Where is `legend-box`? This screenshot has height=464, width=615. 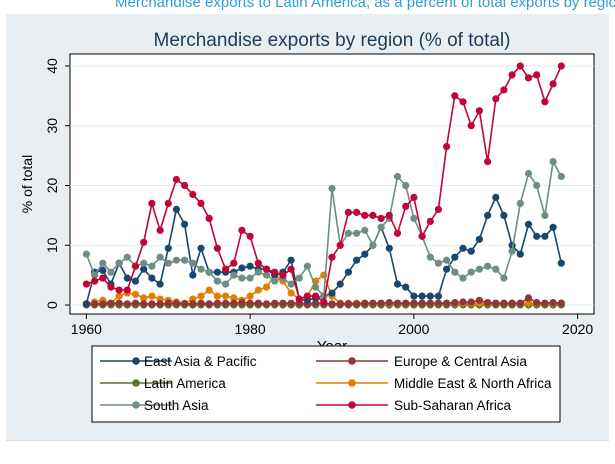 legend-box is located at coordinates (326, 384).